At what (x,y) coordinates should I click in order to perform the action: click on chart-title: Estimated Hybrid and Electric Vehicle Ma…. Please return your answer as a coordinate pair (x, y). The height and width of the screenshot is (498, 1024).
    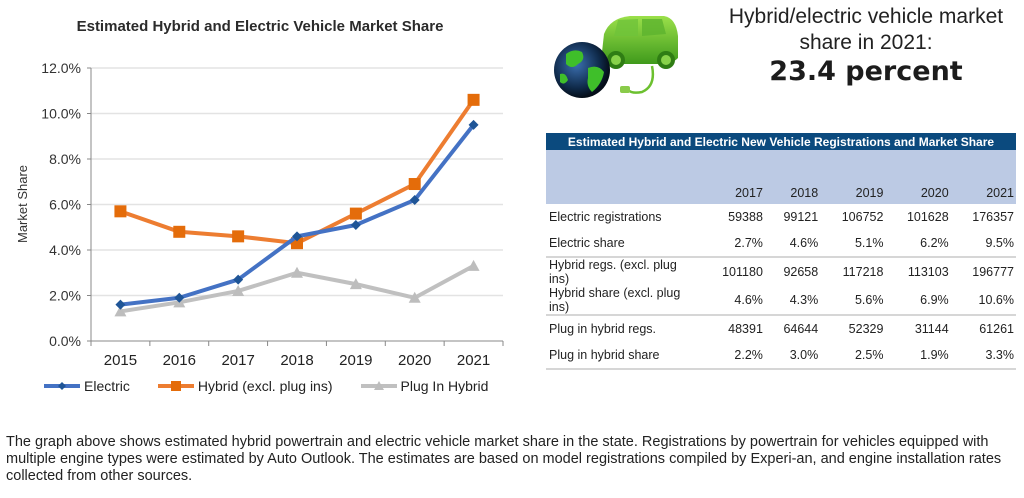
    Looking at the image, I should click on (260, 26).